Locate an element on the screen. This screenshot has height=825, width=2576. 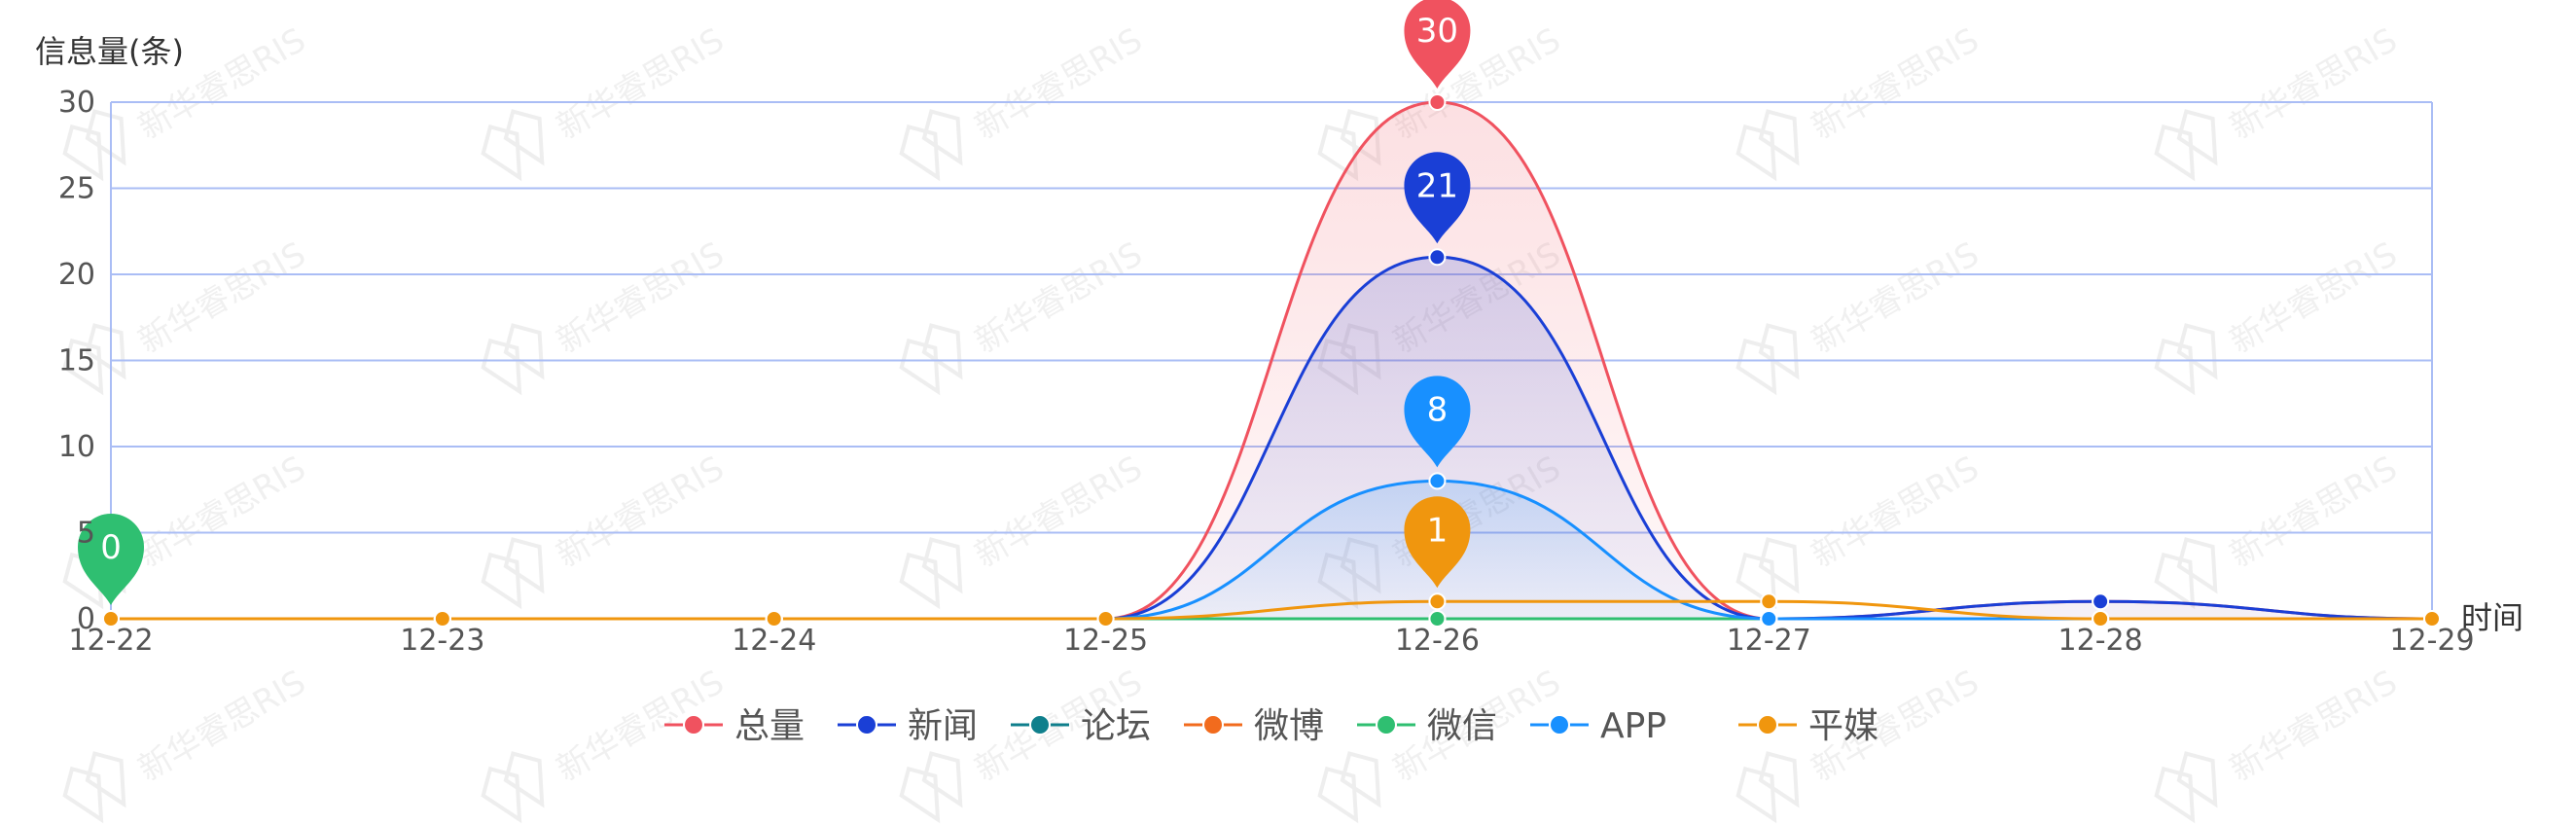
pin-总量: 30 is located at coordinates (1437, 44).